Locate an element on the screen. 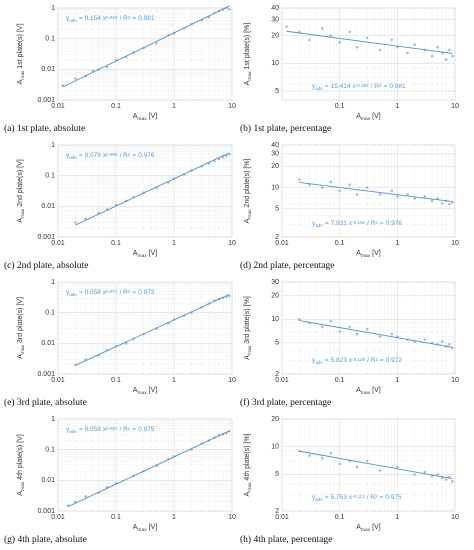 The width and height of the screenshot is (474, 550). text-part: 0.079 is located at coordinates (93, 155).